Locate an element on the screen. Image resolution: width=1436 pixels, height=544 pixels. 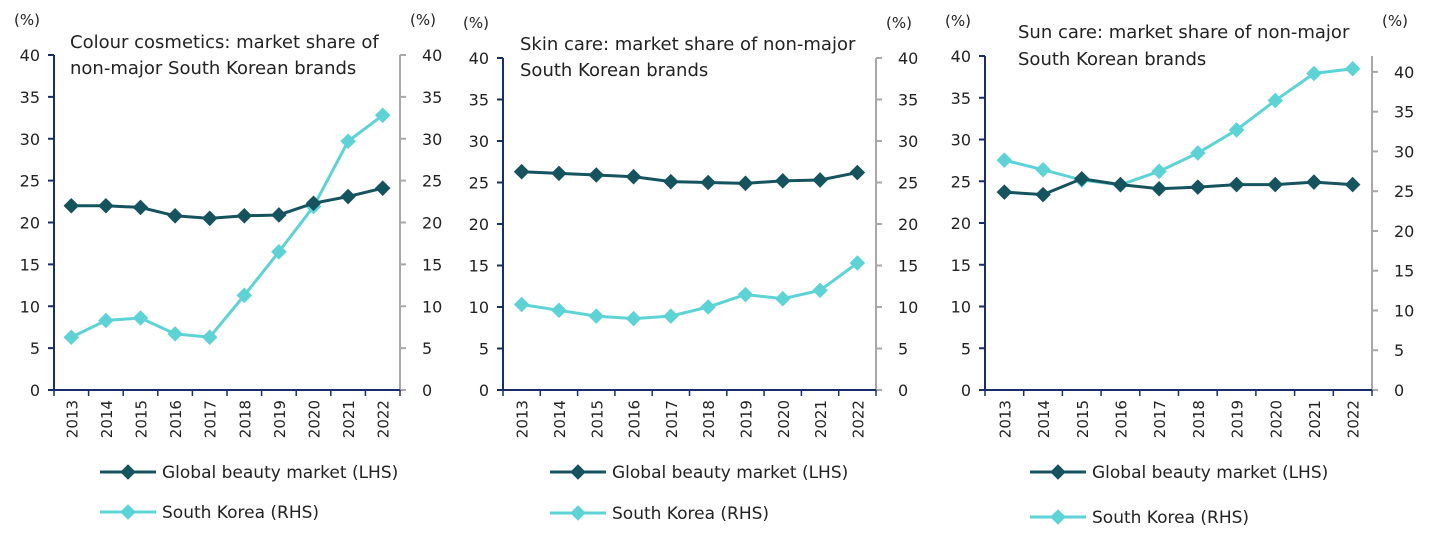
right-tick-label: 40 is located at coordinates (1404, 72).